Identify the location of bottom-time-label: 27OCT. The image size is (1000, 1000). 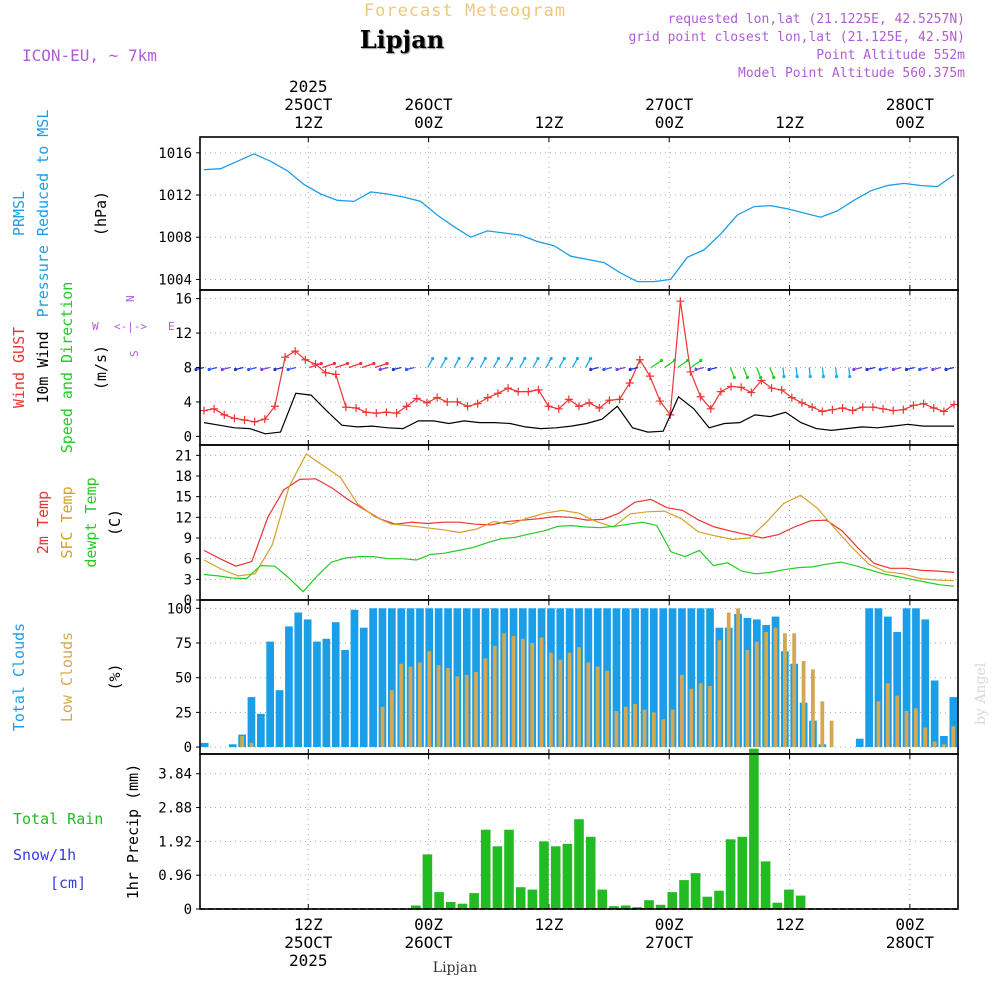
(669, 942).